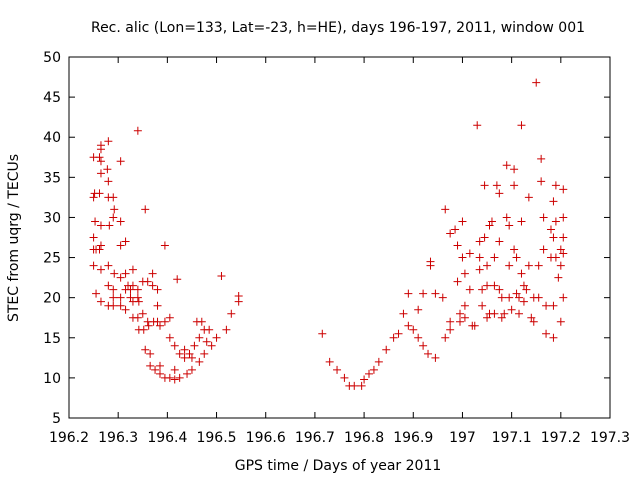  What do you see at coordinates (14, 238) in the screenshot?
I see `y-axis-title: STEC from uqrg / TECUs` at bounding box center [14, 238].